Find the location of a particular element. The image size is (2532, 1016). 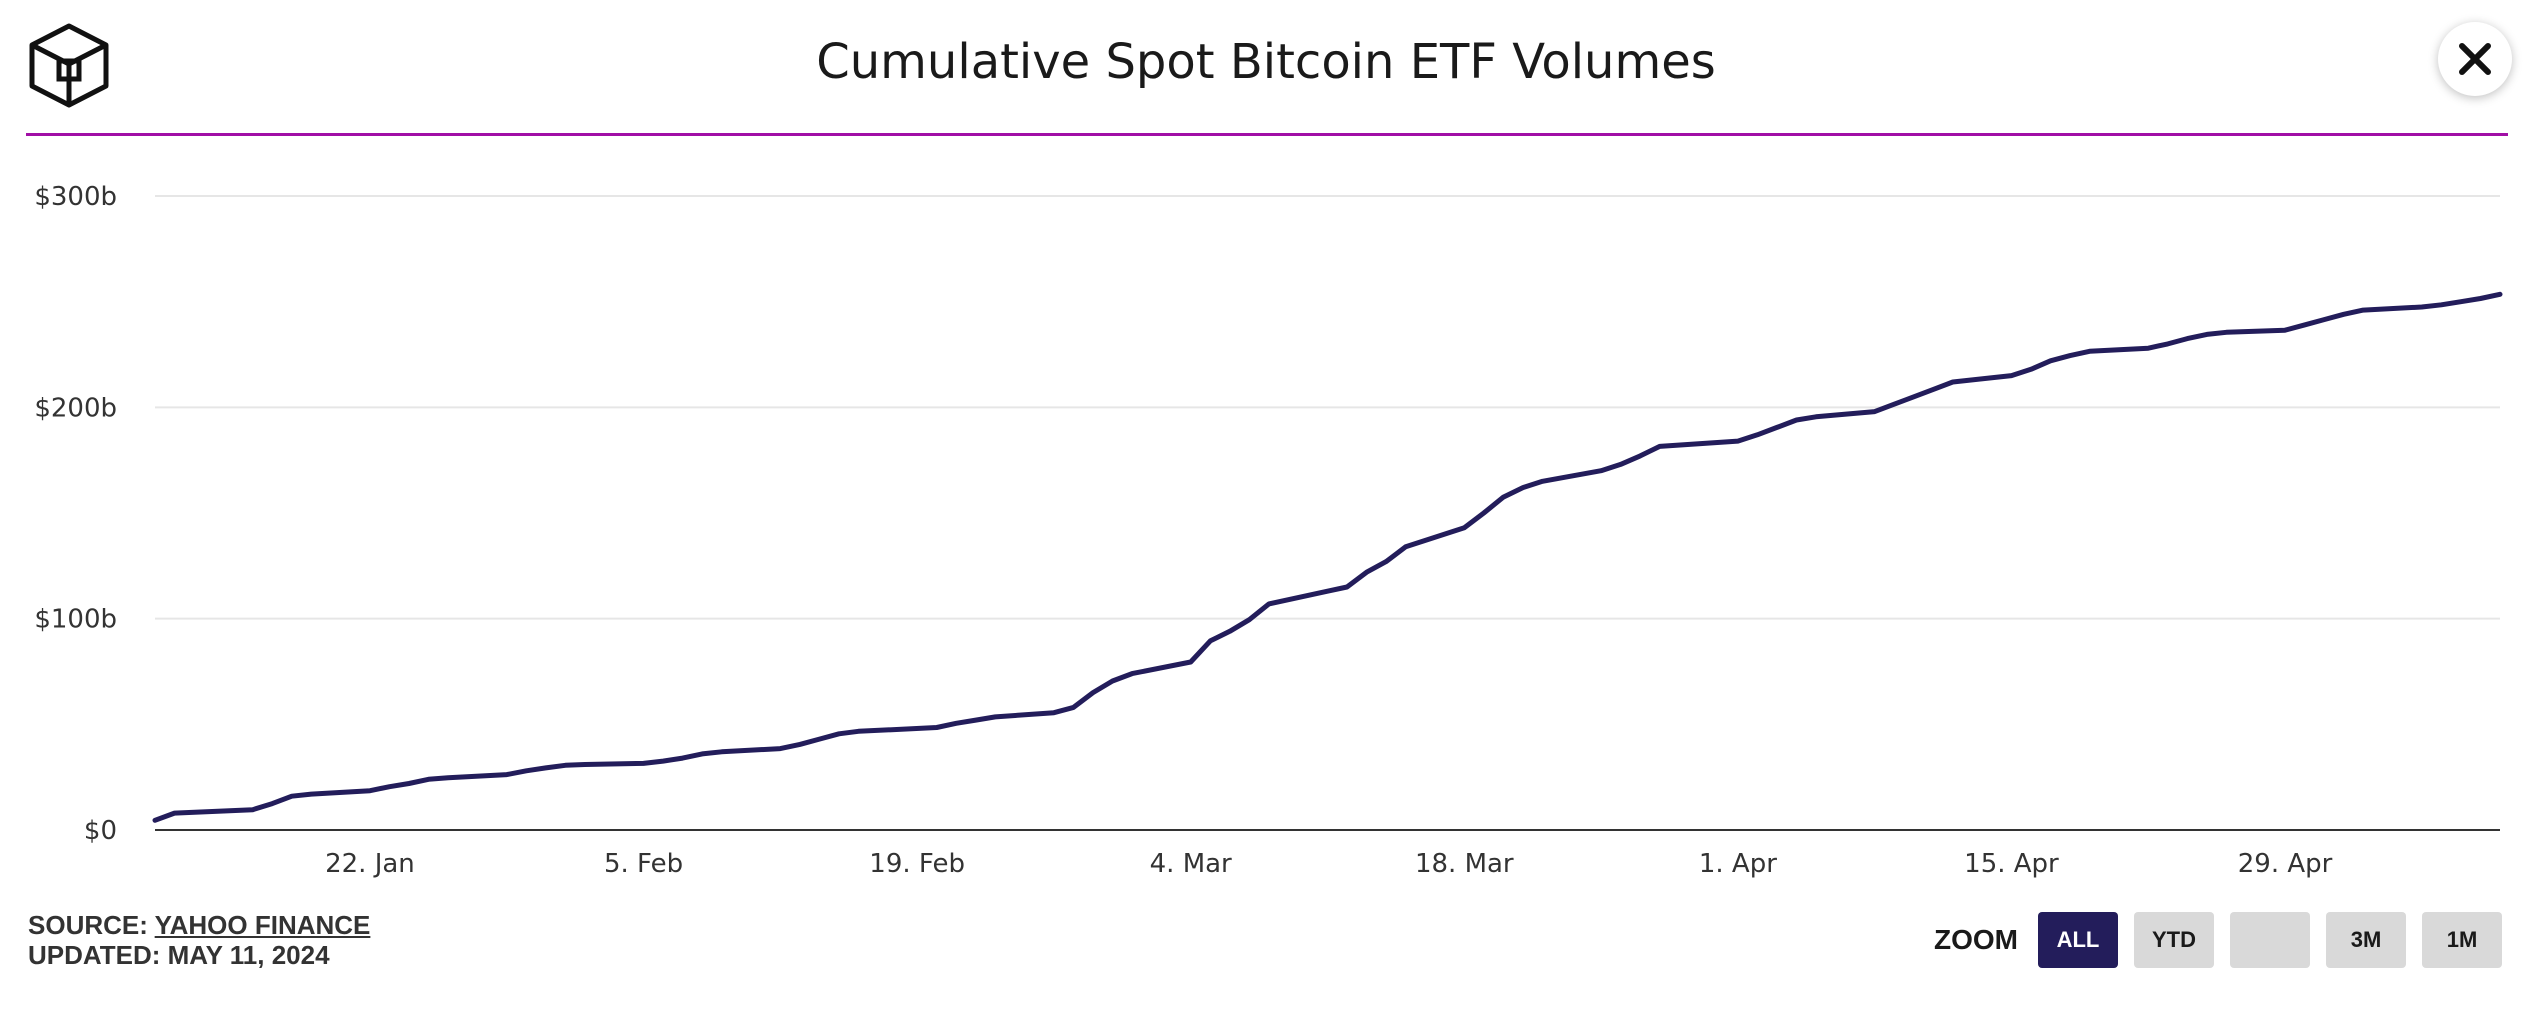

zoom-label: ZOOM is located at coordinates (1976, 939).